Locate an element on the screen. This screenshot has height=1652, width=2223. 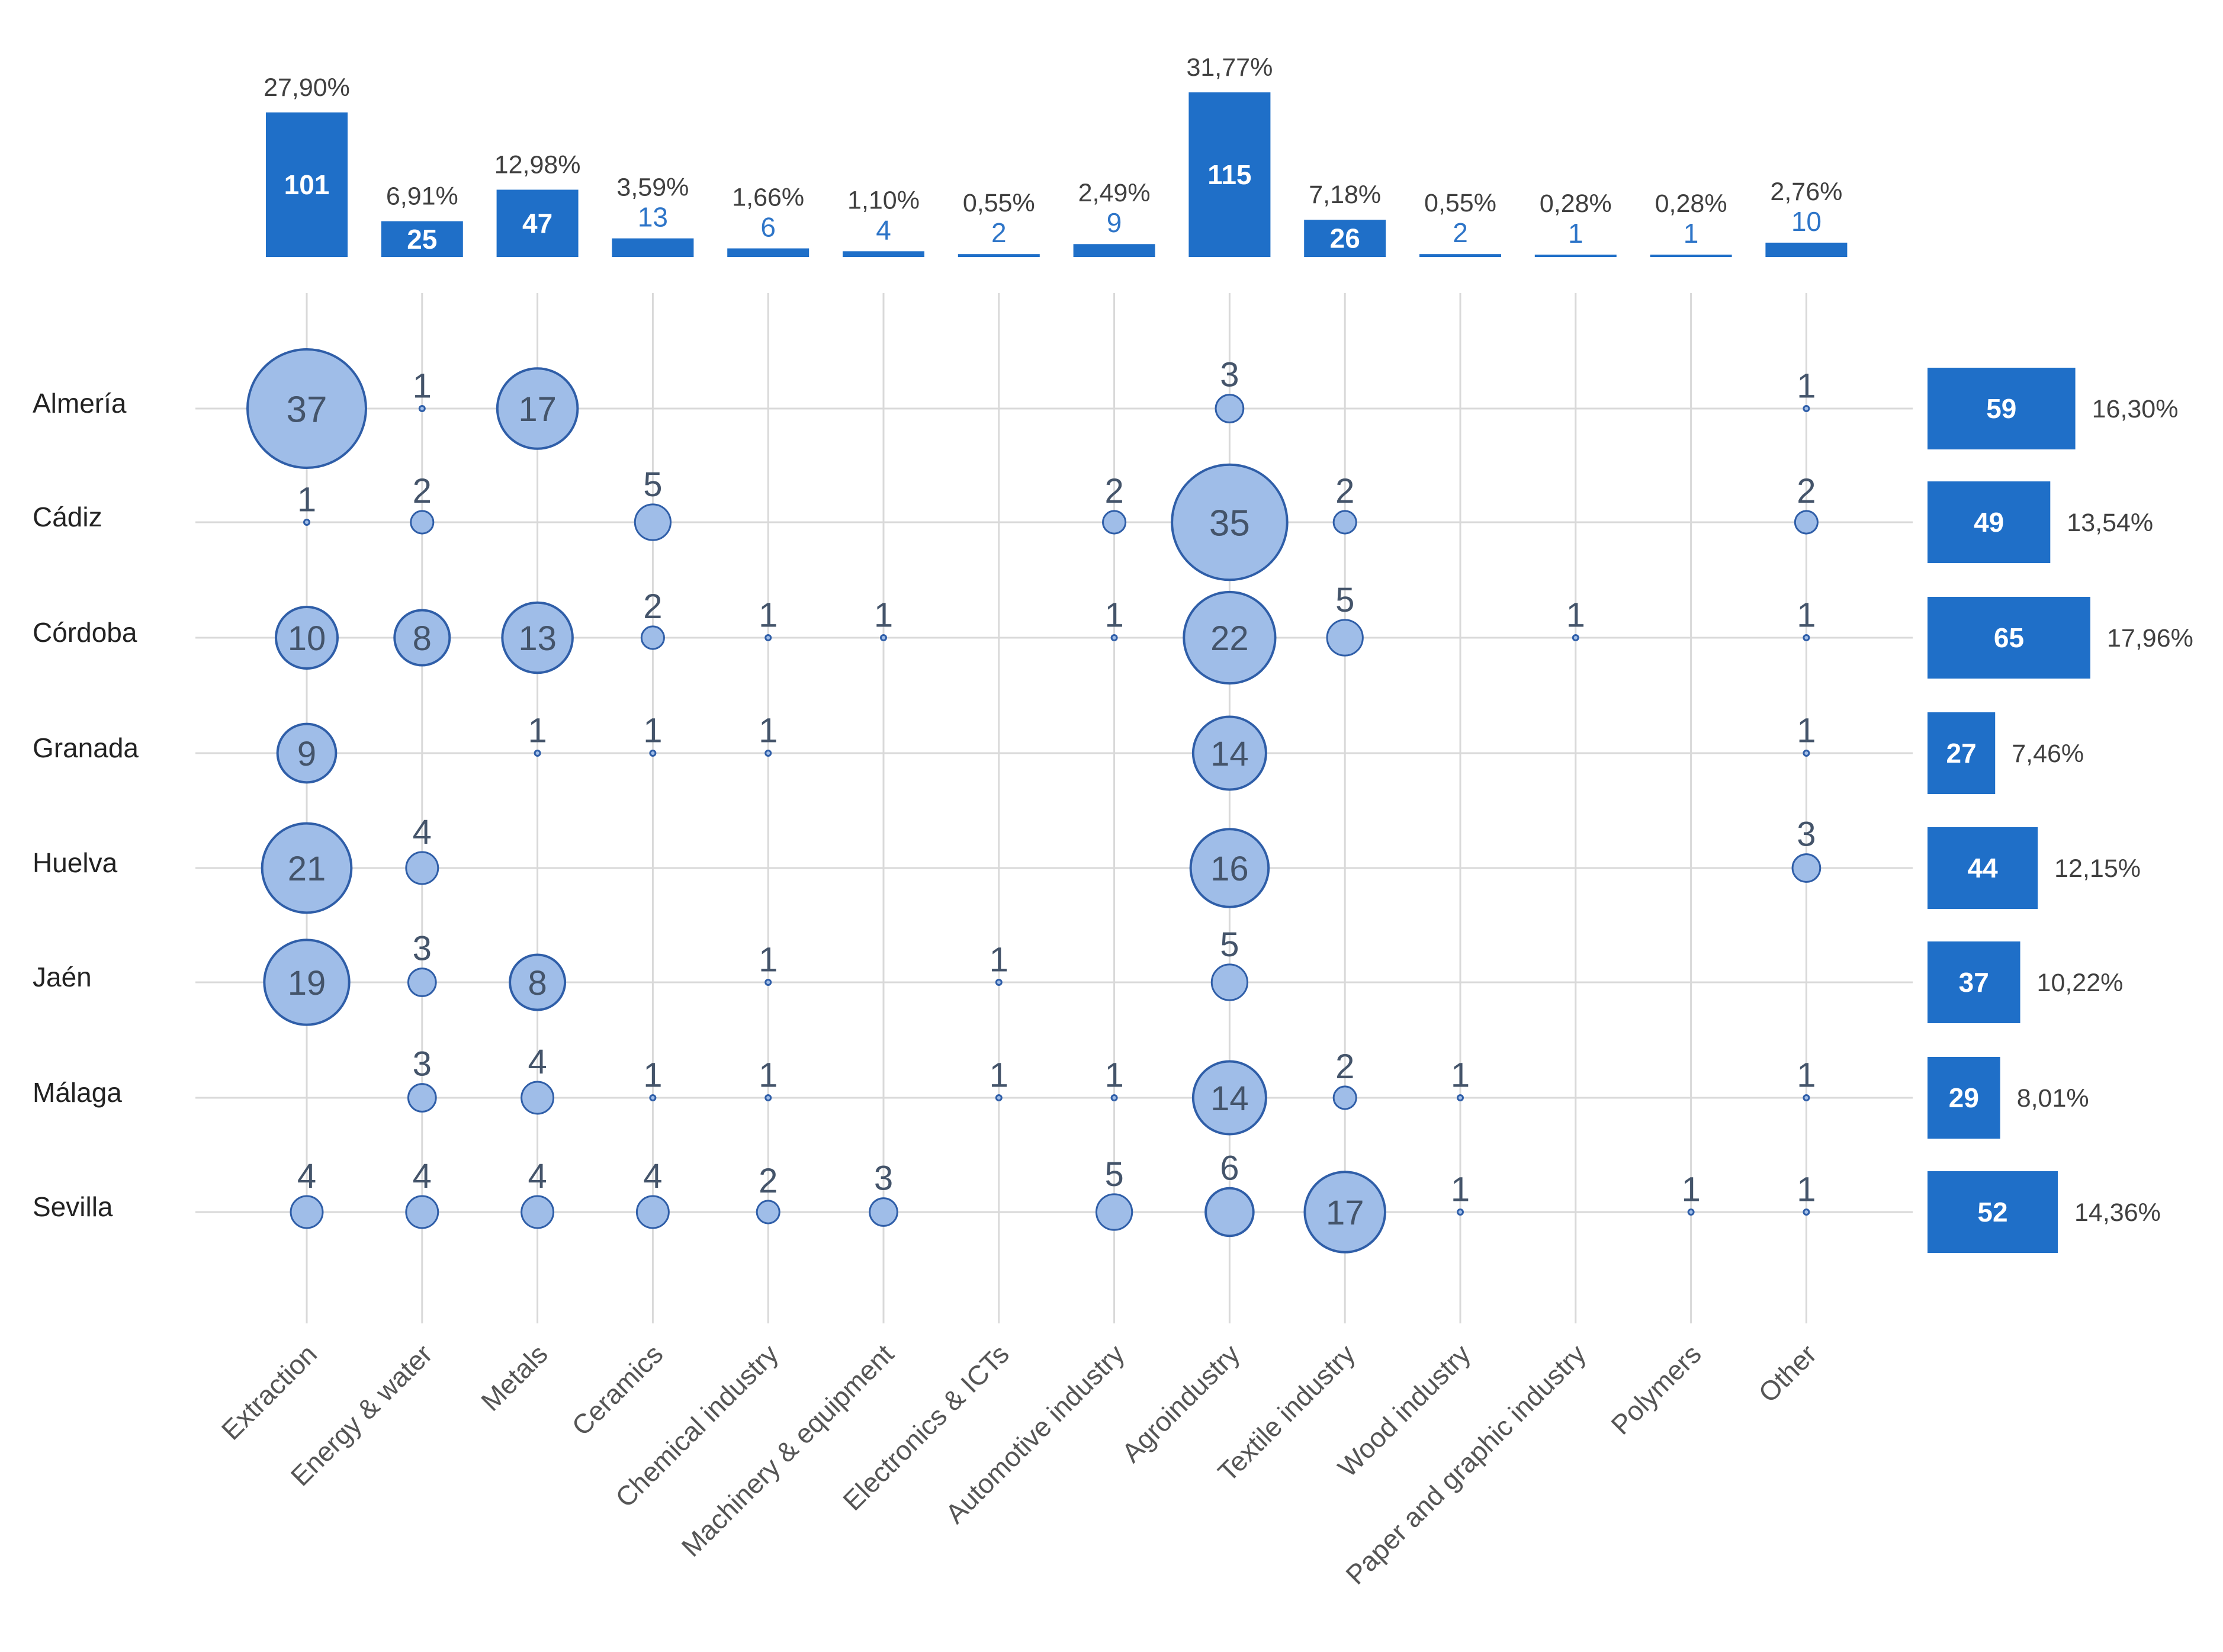
bubble-jaen-electronics-icts is located at coordinates (999, 982).